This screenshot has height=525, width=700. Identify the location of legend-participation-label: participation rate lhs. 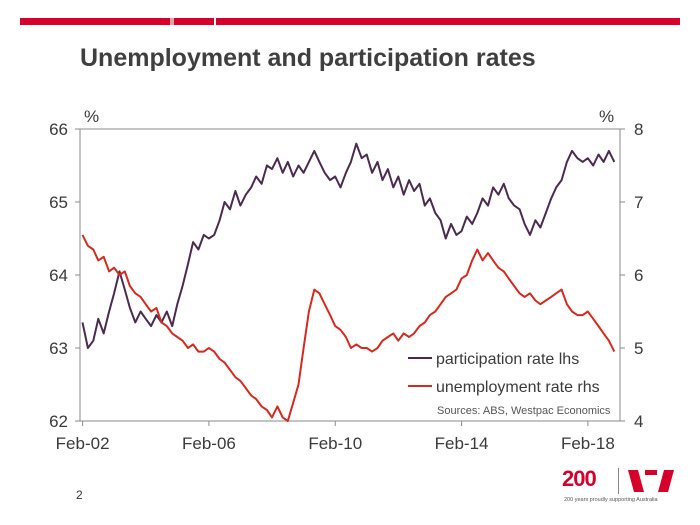
(507, 359).